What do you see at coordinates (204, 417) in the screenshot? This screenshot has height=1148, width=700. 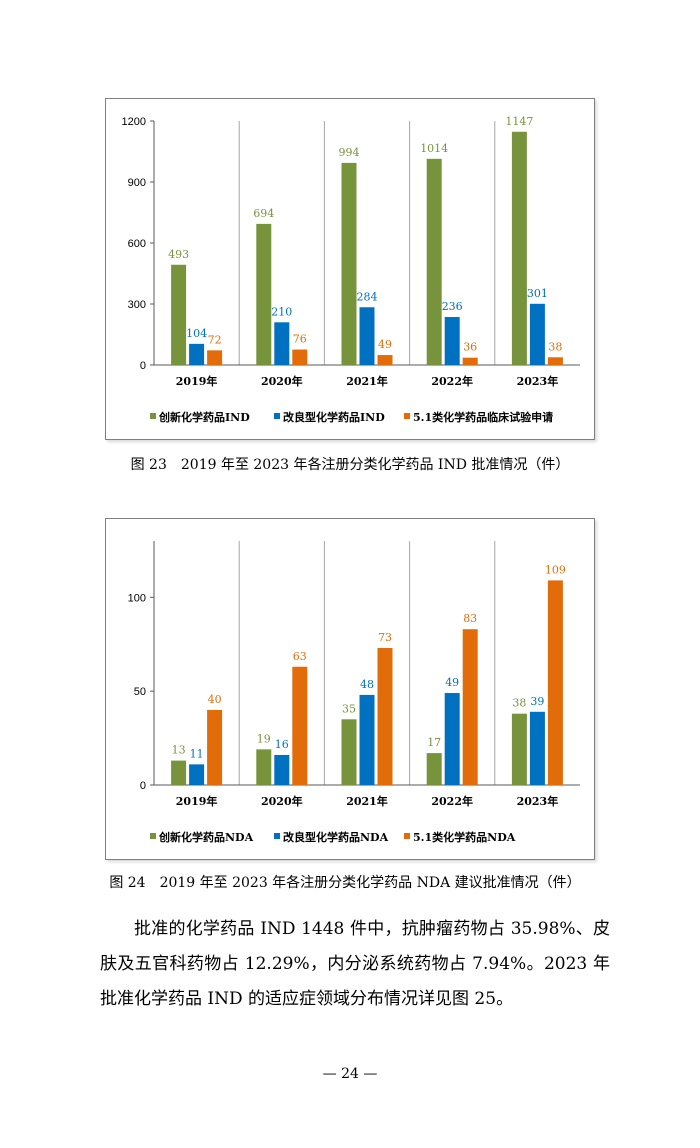 I see `legend-label: 创新化学药品IND` at bounding box center [204, 417].